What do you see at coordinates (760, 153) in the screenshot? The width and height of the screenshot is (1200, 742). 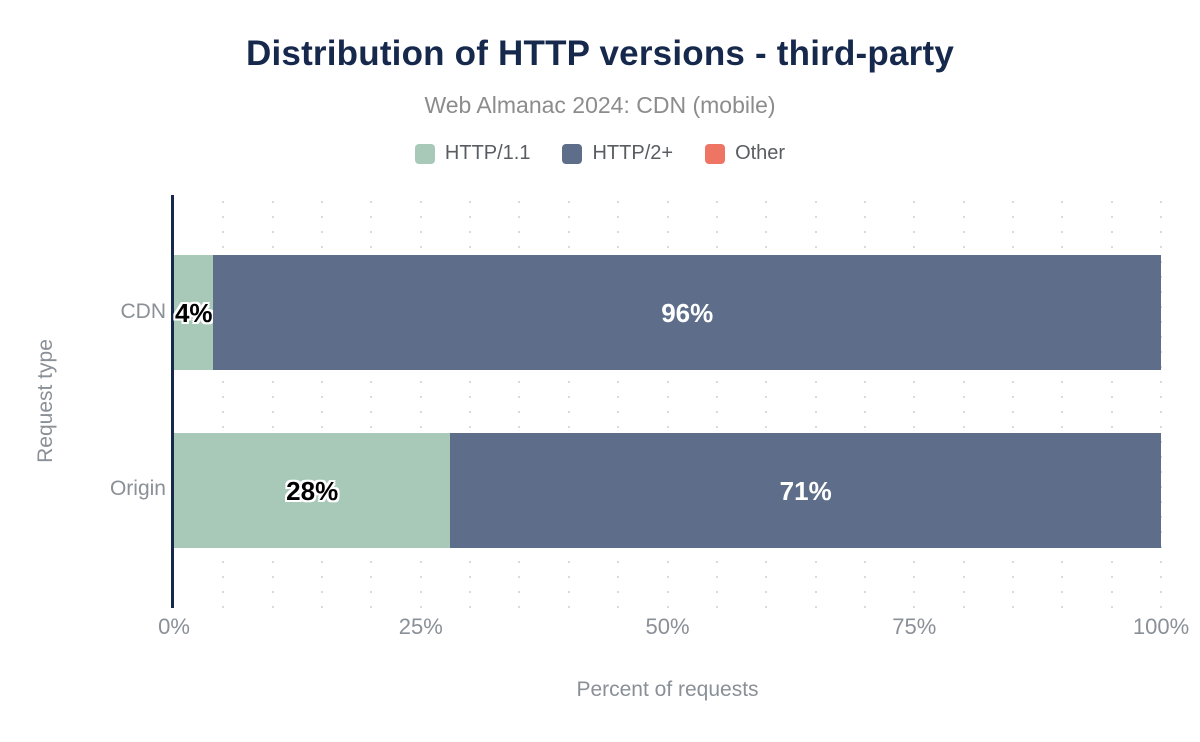 I see `legend-item-label: Other` at bounding box center [760, 153].